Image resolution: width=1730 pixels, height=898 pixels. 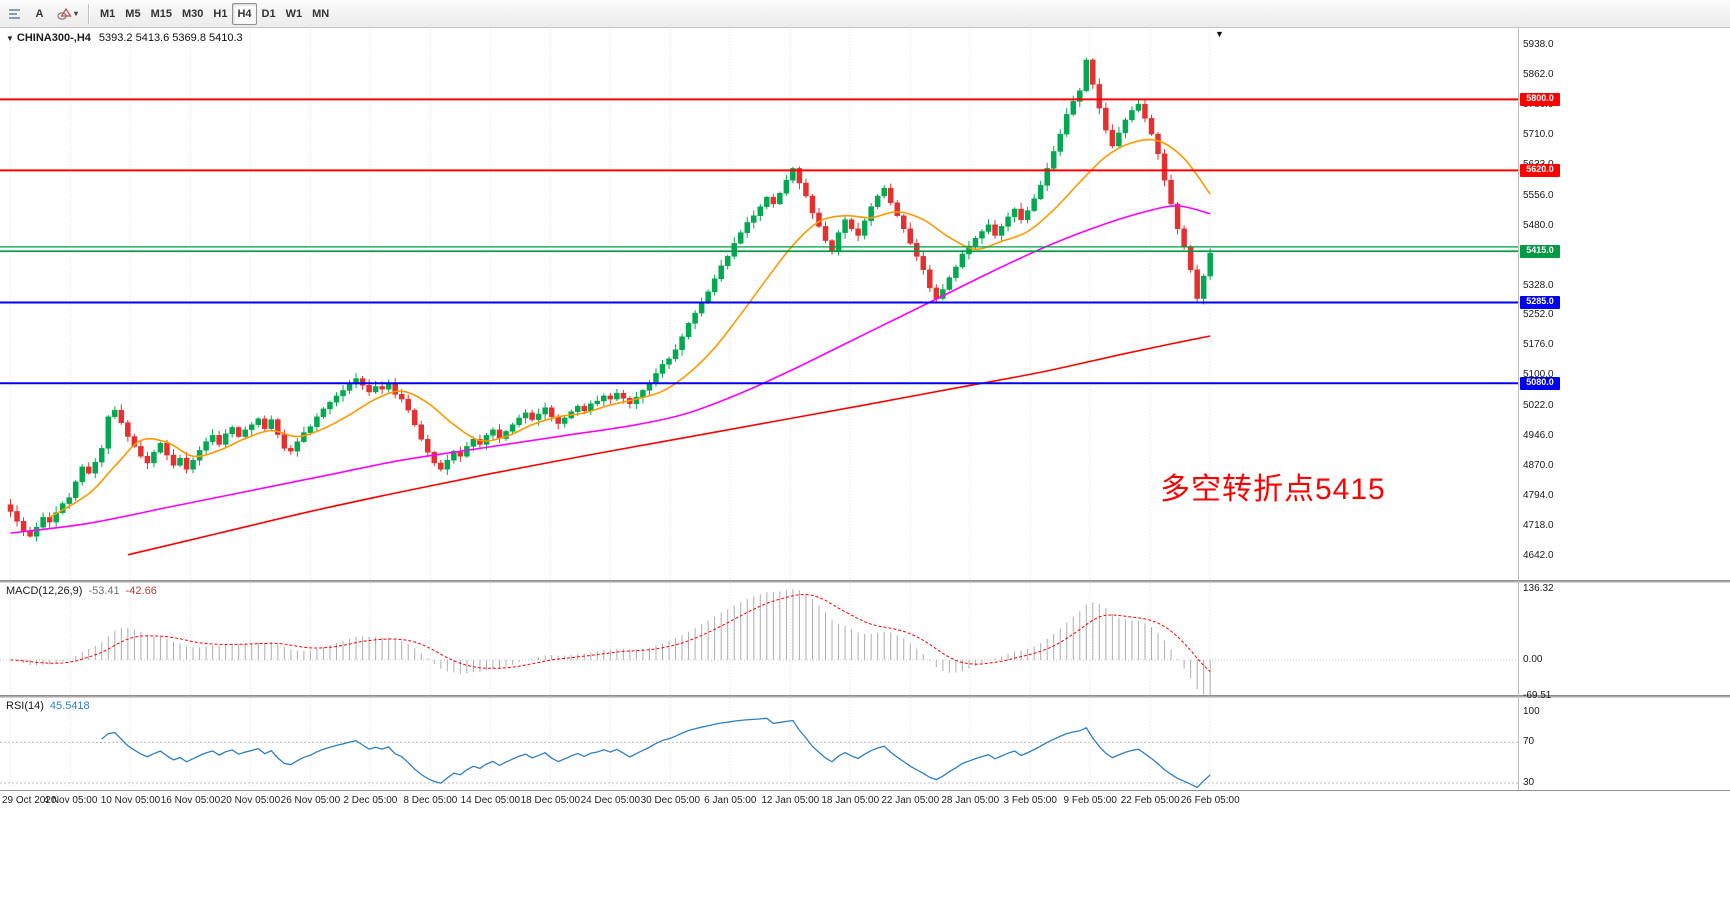 I want to click on macd-signal-line, so click(x=610, y=633).